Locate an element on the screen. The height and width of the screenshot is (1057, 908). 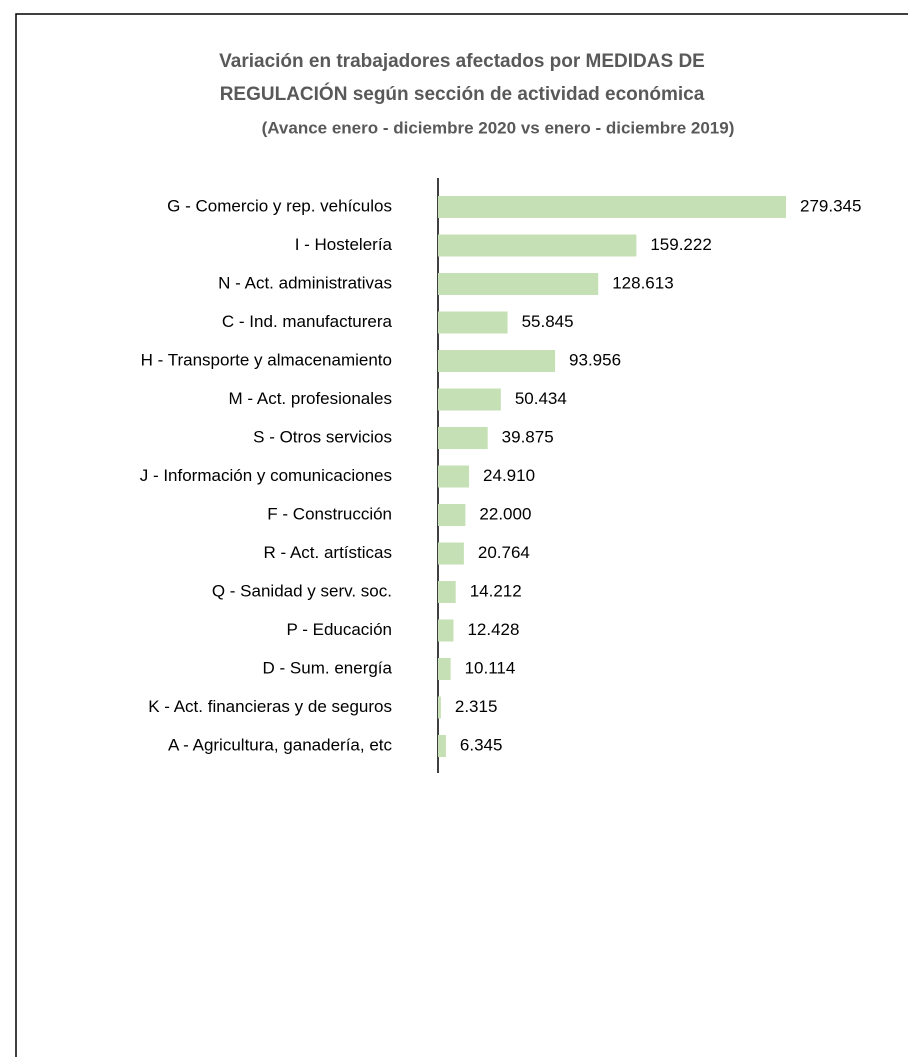
value-label: 12.428 is located at coordinates (493, 629).